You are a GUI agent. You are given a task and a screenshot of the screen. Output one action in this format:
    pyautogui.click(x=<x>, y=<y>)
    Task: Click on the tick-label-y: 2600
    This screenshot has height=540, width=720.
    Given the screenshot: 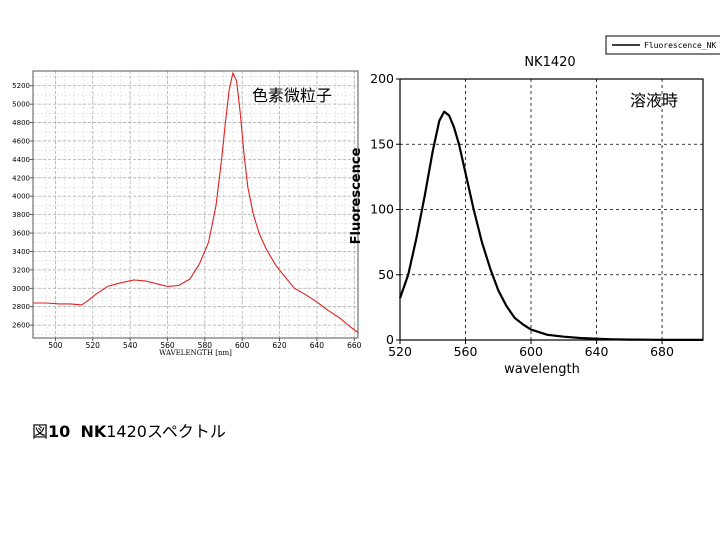 What is the action you would take?
    pyautogui.click(x=21, y=326)
    